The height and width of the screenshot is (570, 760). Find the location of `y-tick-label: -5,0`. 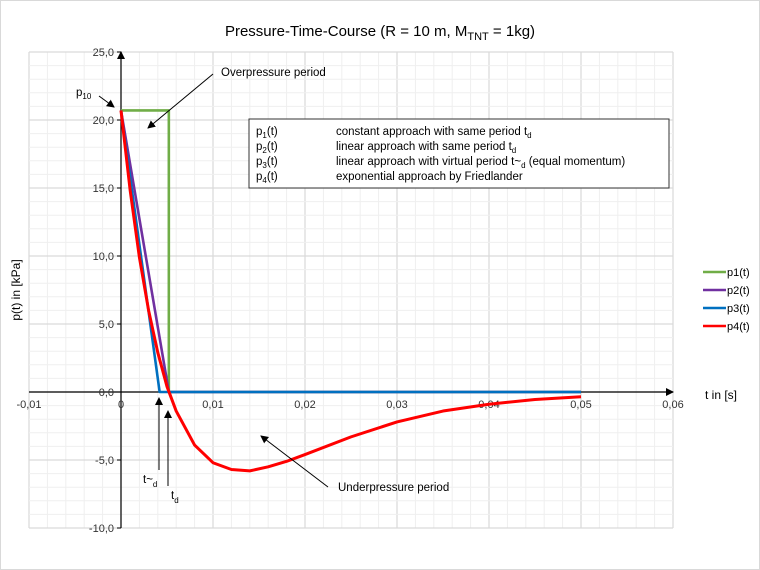

y-tick-label: -5,0 is located at coordinates (104, 461).